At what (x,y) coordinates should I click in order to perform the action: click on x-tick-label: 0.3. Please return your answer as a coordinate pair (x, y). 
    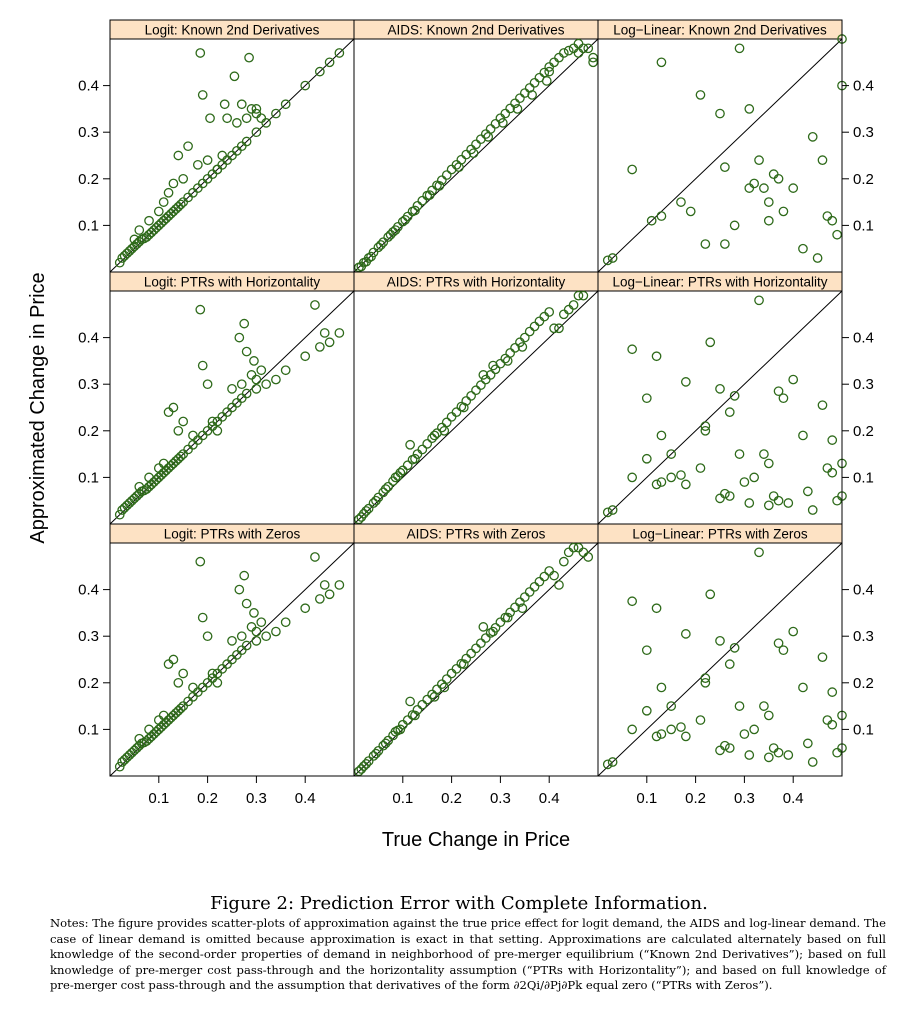
    Looking at the image, I should click on (256, 798).